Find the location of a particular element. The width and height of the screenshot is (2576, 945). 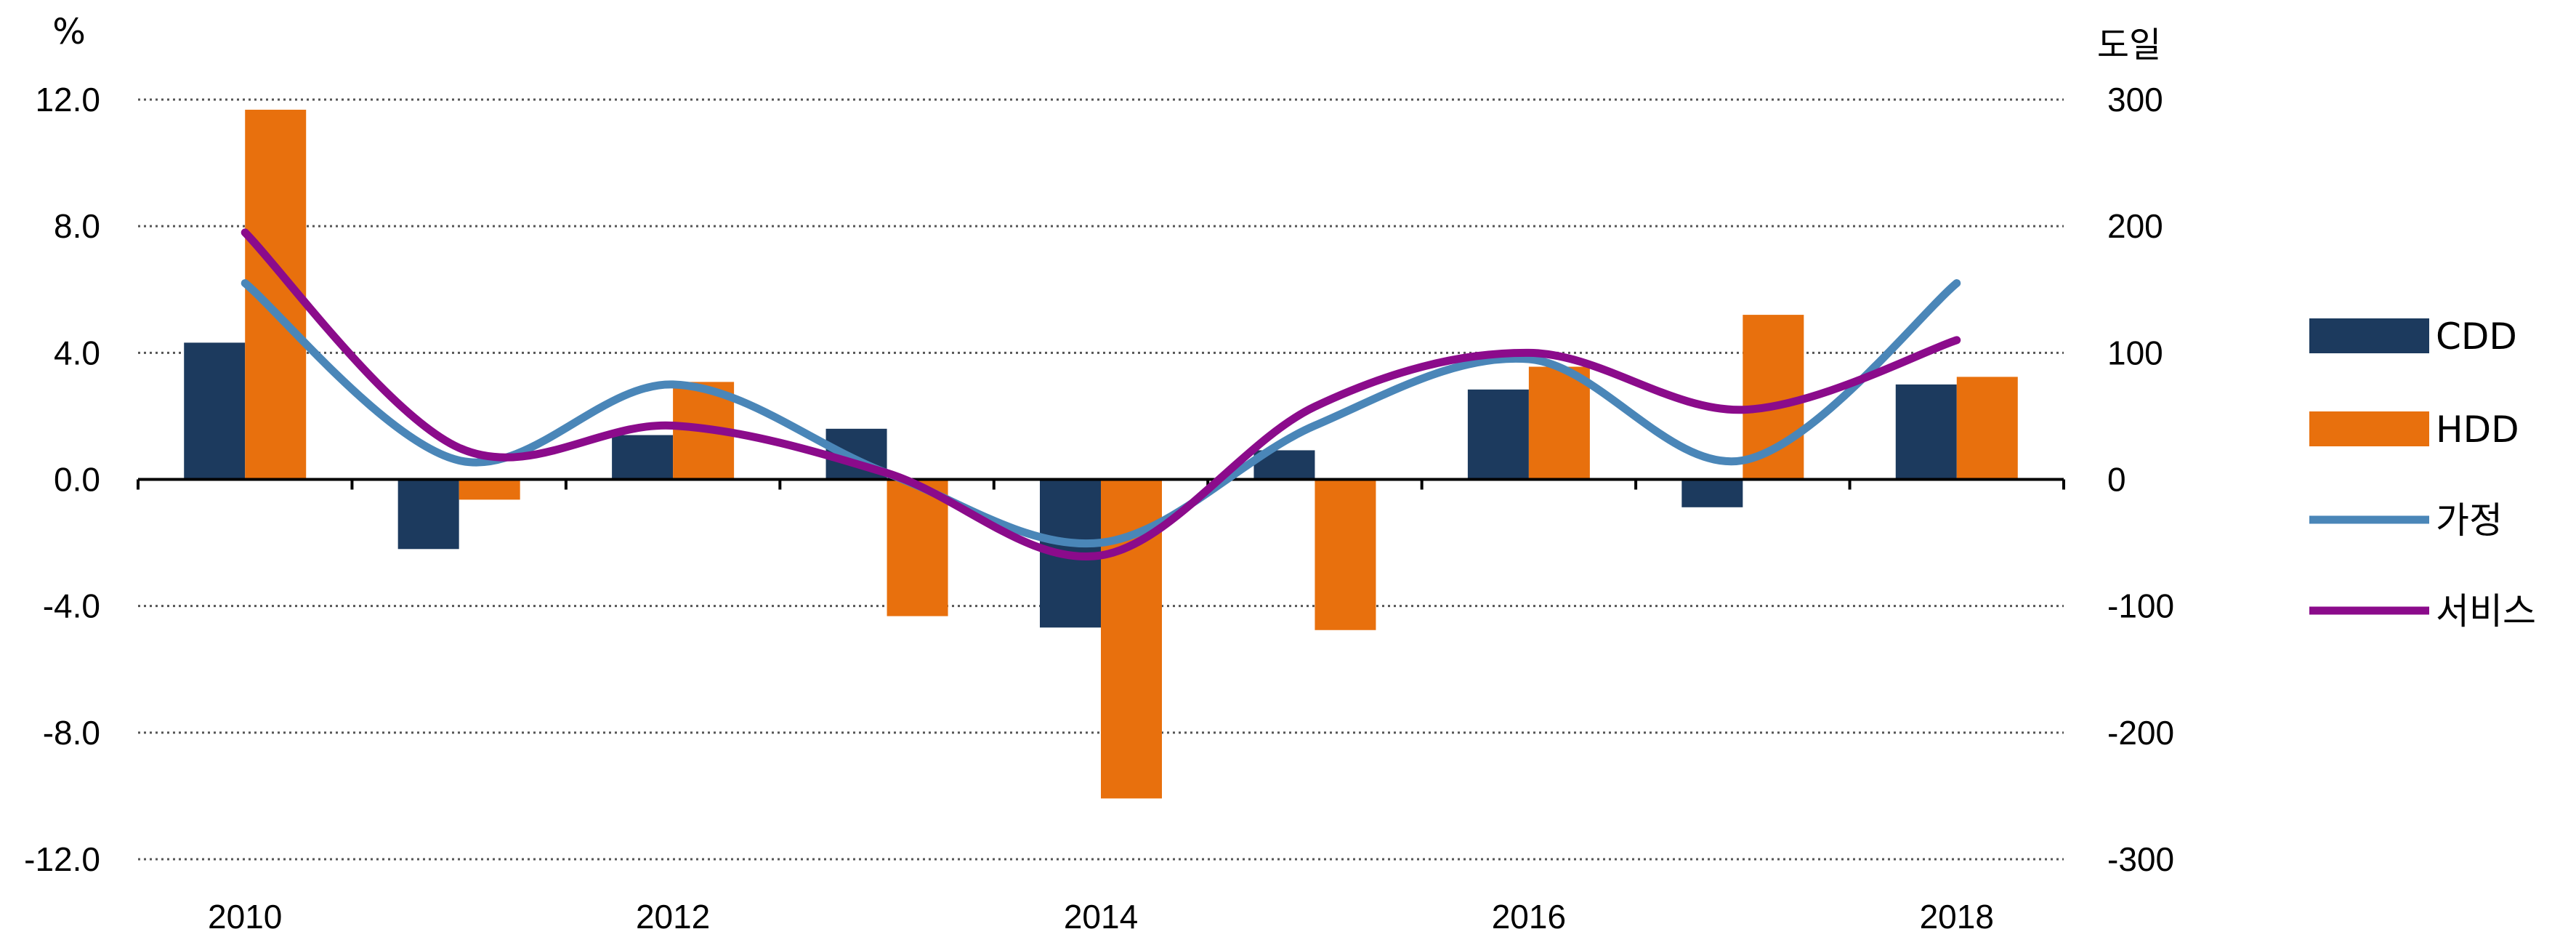

legend-label: CDD is located at coordinates (2477, 336).